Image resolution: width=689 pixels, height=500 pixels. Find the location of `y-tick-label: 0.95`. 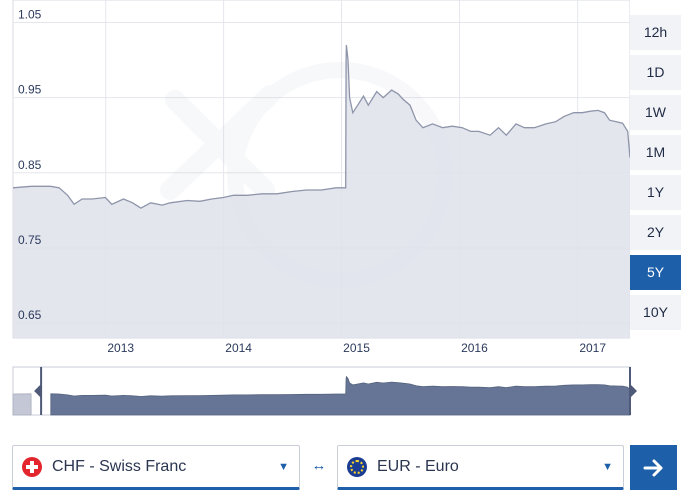

y-tick-label: 0.95 is located at coordinates (30, 90).